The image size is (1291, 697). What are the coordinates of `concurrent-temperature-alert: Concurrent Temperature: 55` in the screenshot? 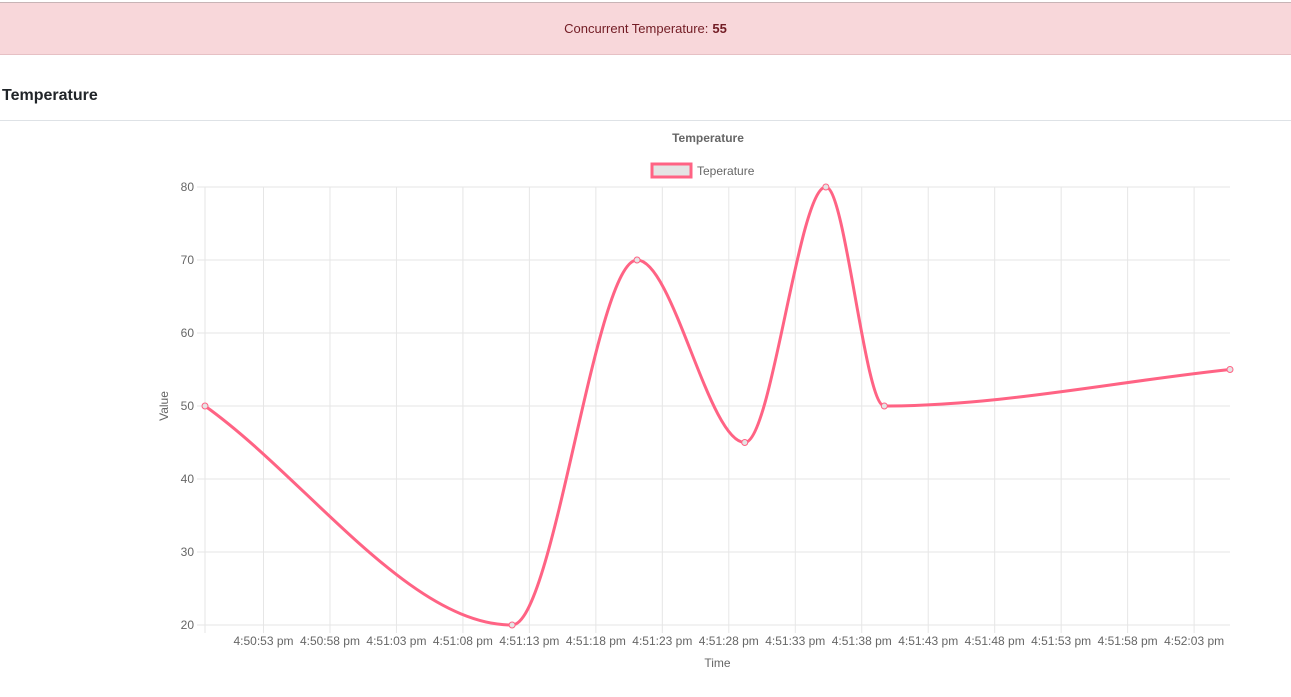 It's located at (645, 28).